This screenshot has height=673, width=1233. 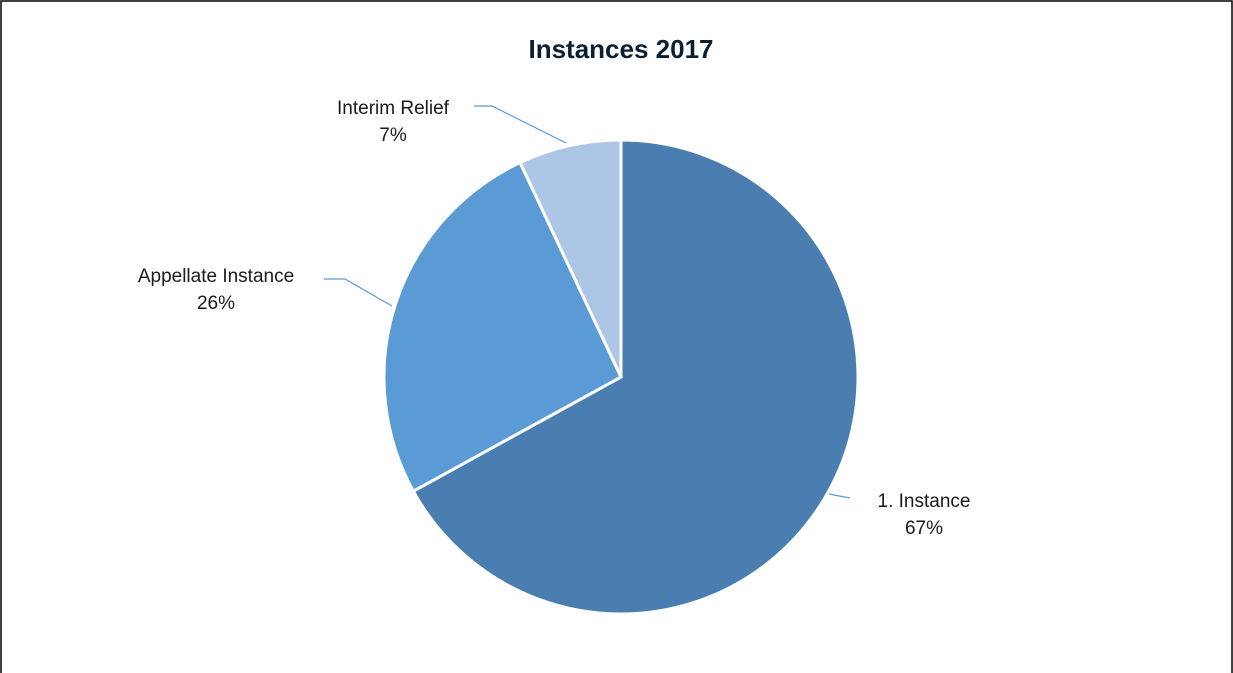 I want to click on leader-line-interim-relief, so click(x=520, y=124).